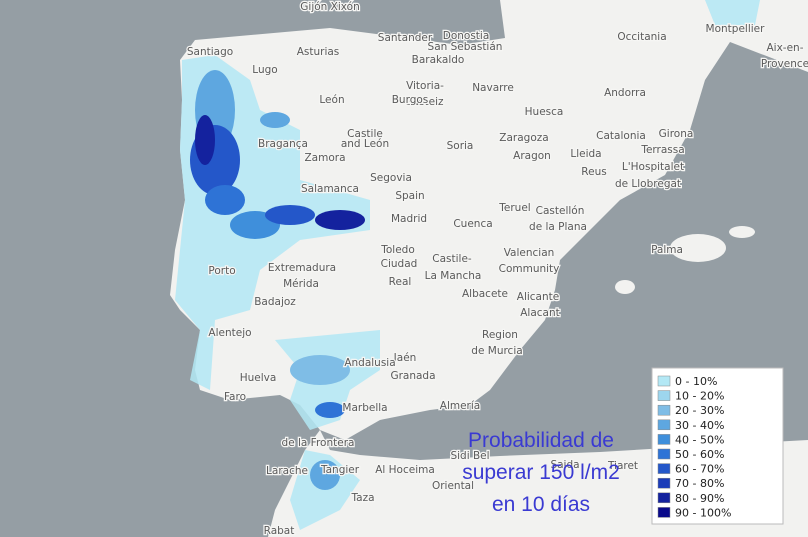 The height and width of the screenshot is (537, 808). What do you see at coordinates (699, 498) in the screenshot?
I see `legend-label: 80 - 90%` at bounding box center [699, 498].